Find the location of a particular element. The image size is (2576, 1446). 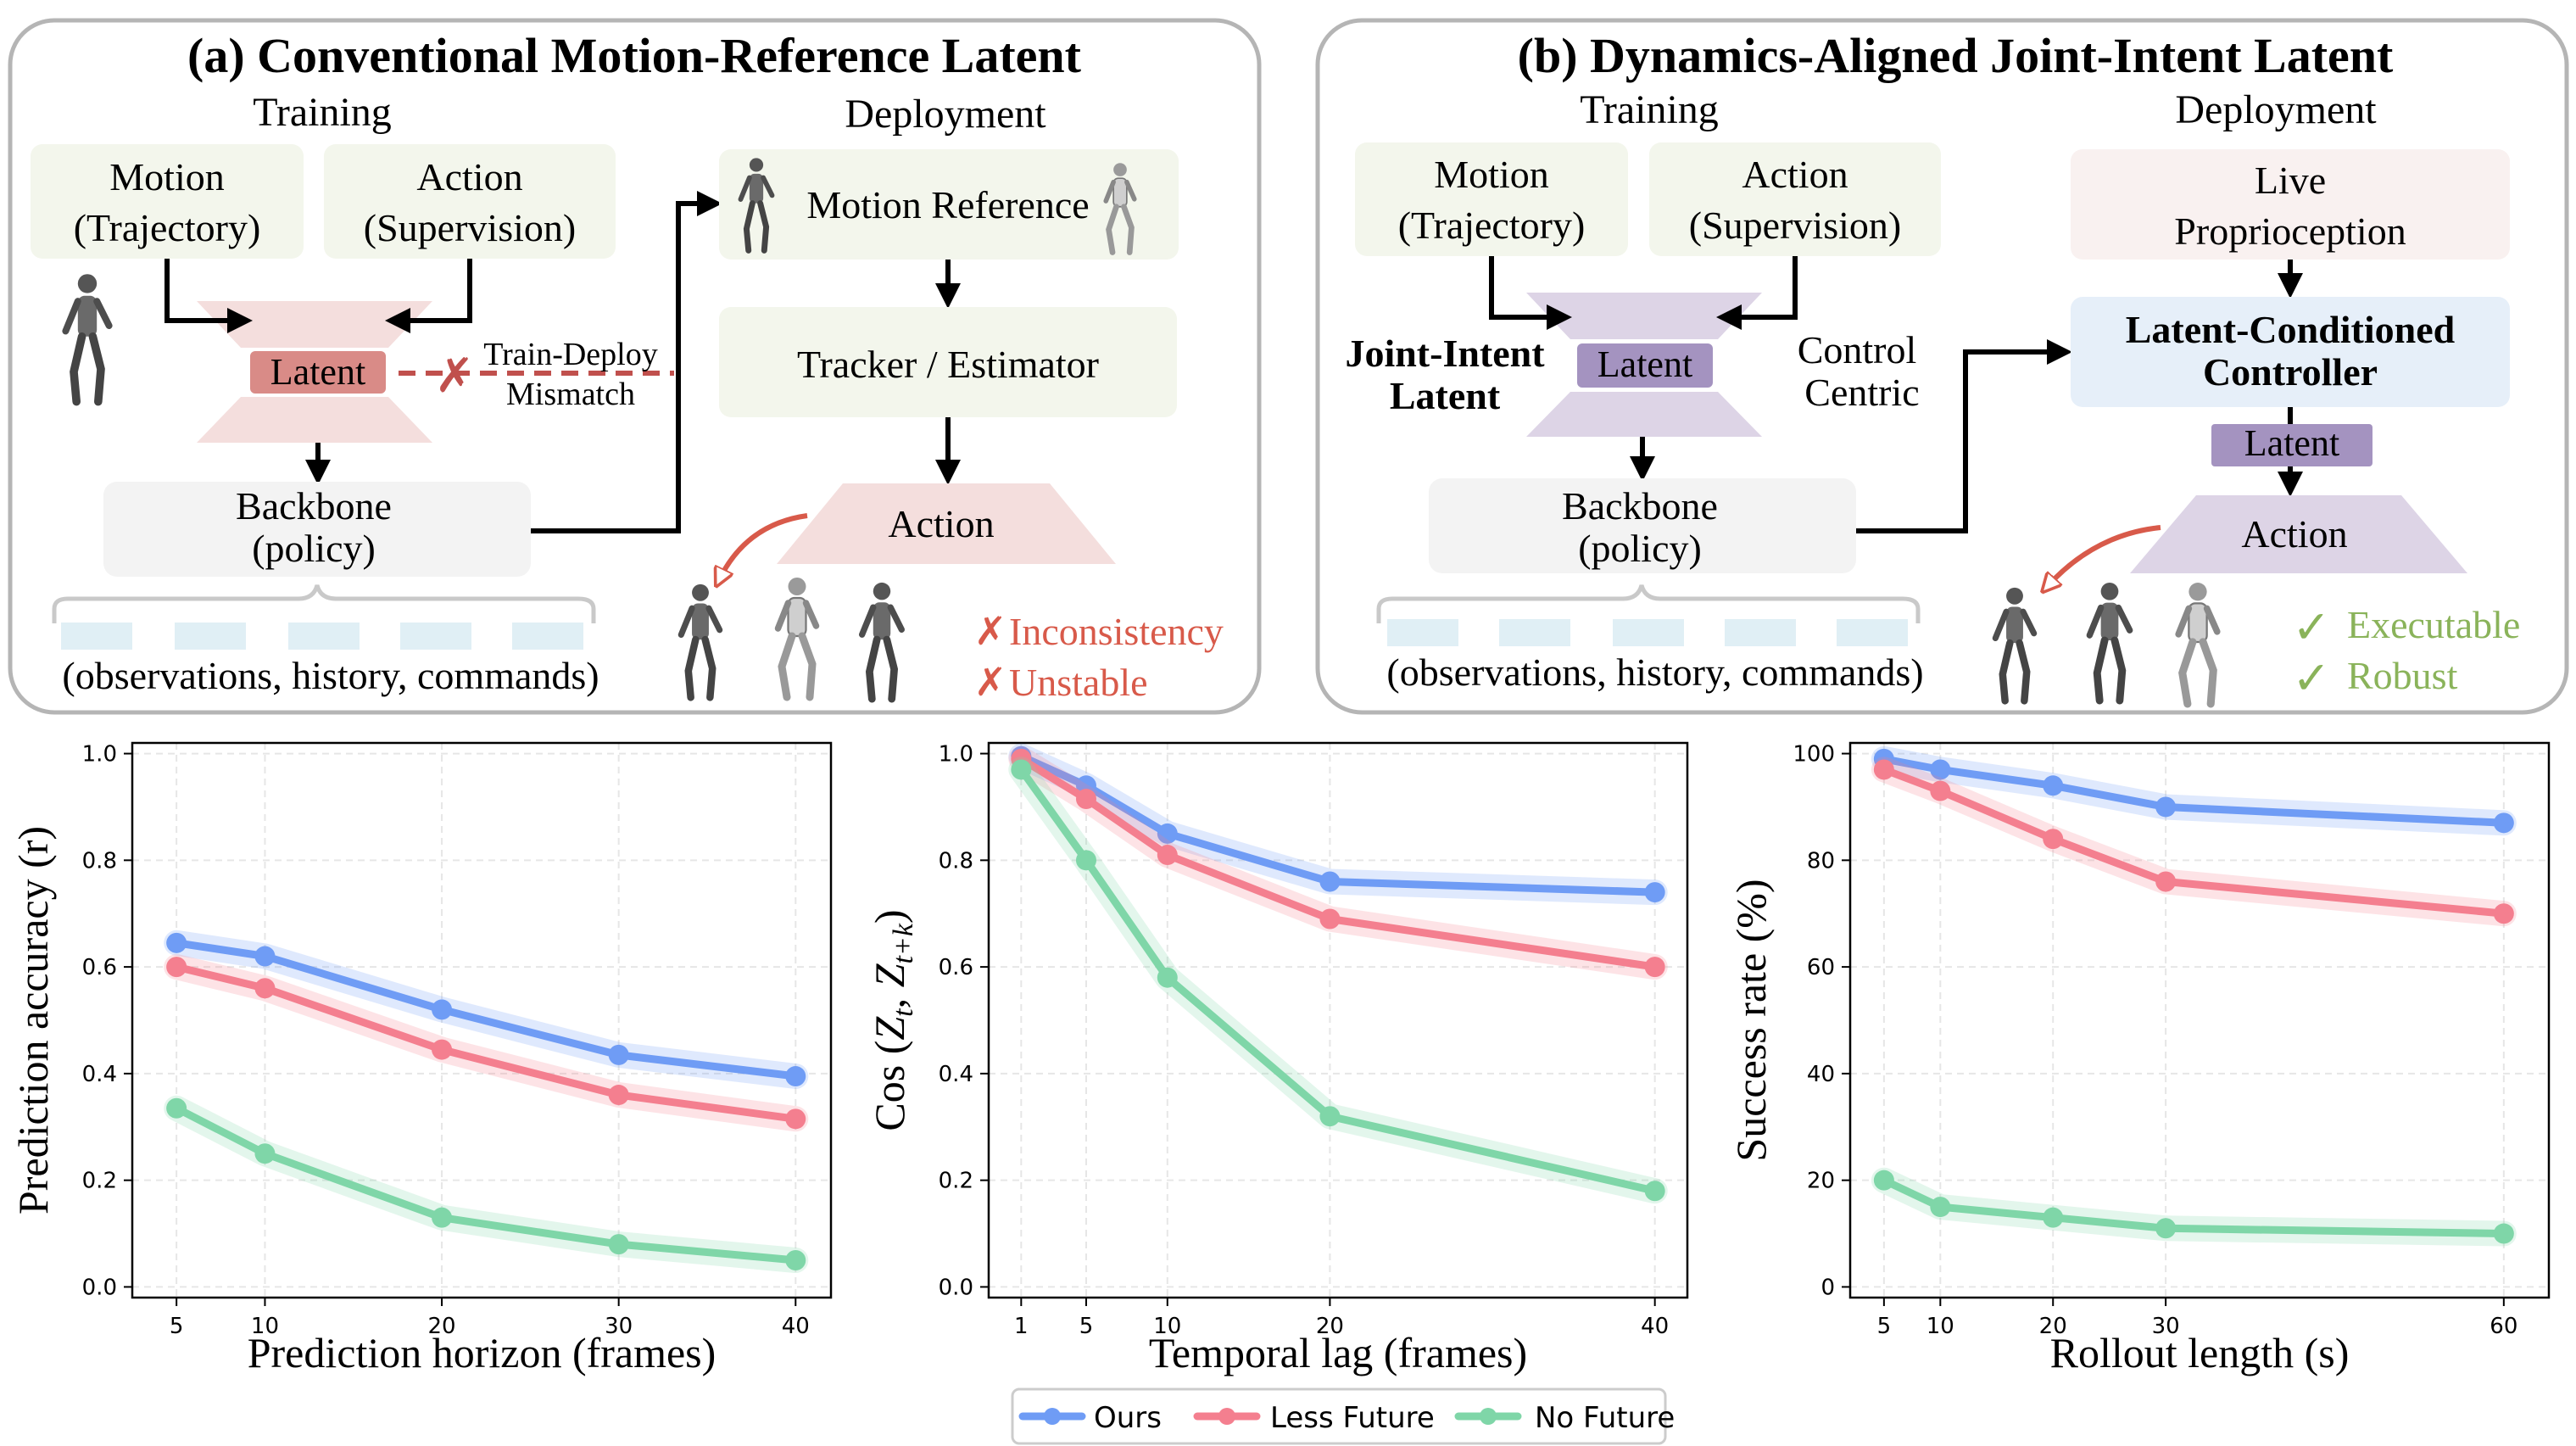

controller-line1: Latent-Conditioned is located at coordinates (2291, 330).